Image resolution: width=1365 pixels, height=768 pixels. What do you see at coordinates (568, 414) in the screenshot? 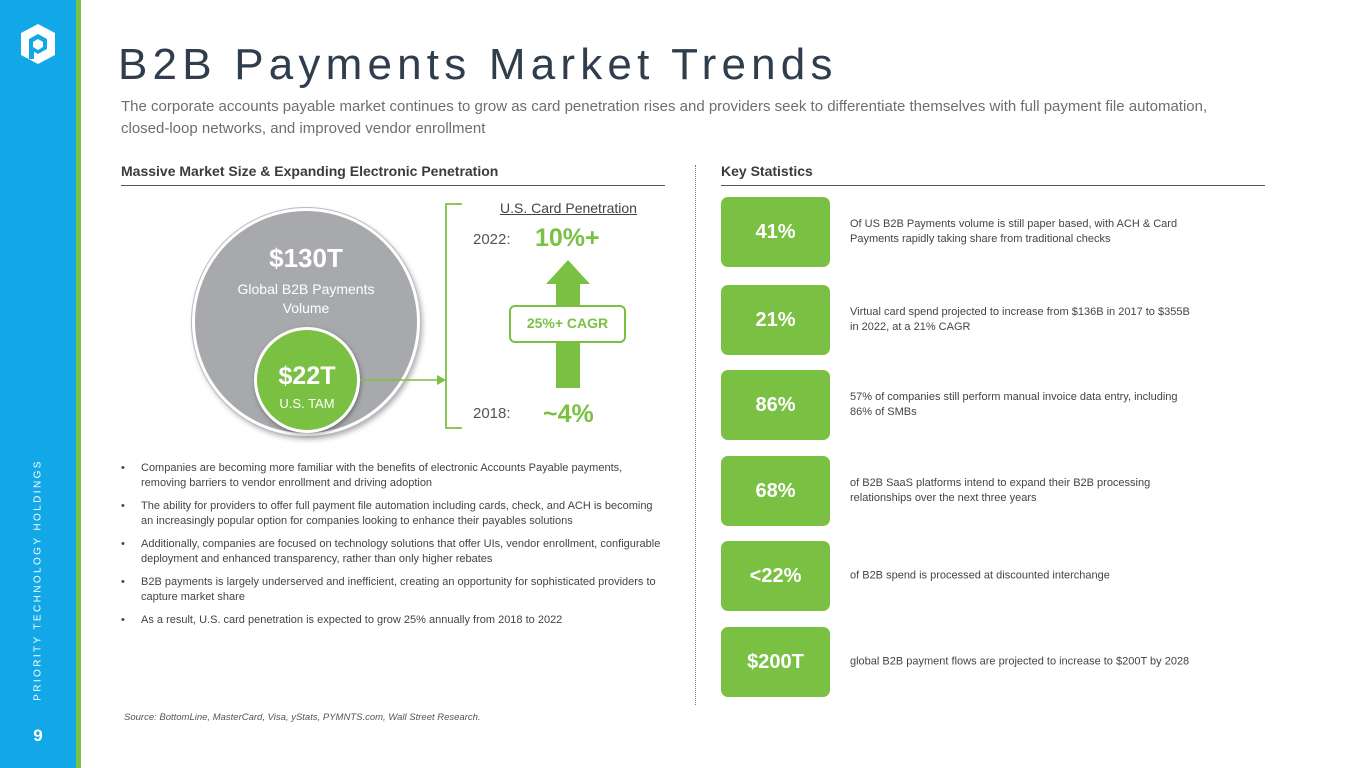
I see `penetration-2018-value: ~4%` at bounding box center [568, 414].